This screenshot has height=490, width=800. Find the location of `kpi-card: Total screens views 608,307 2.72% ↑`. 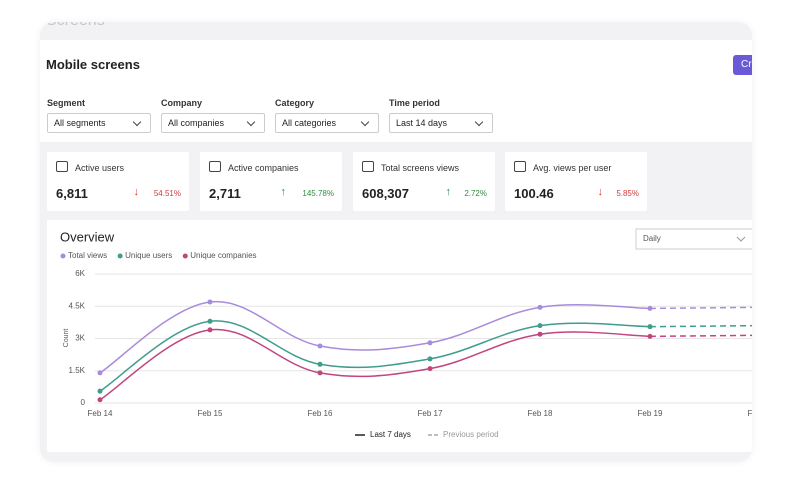

kpi-card: Total screens views 608,307 2.72% ↑ is located at coordinates (424, 181).